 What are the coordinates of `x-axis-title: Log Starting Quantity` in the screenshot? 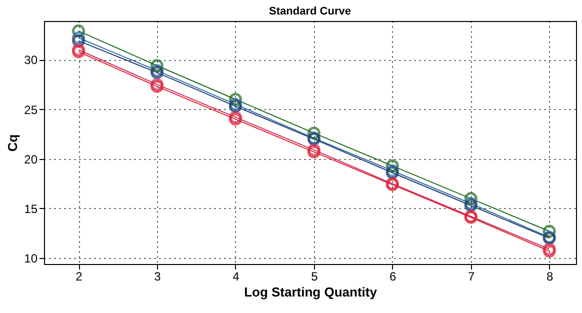 It's located at (311, 292).